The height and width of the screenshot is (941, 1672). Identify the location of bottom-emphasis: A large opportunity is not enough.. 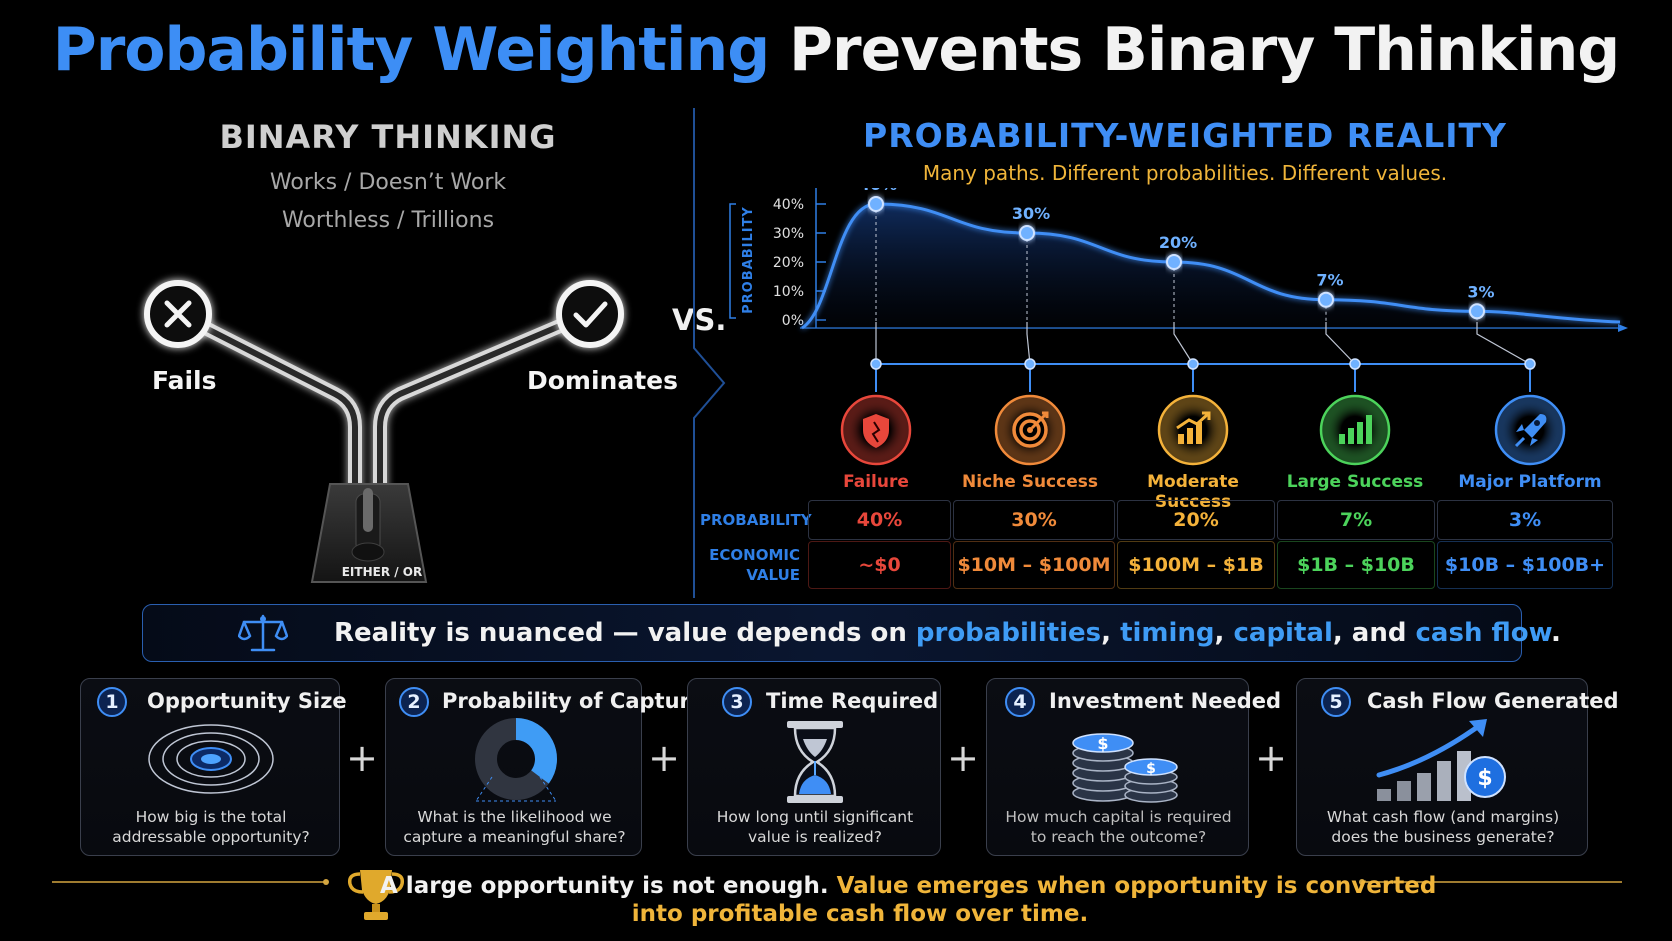
(604, 886).